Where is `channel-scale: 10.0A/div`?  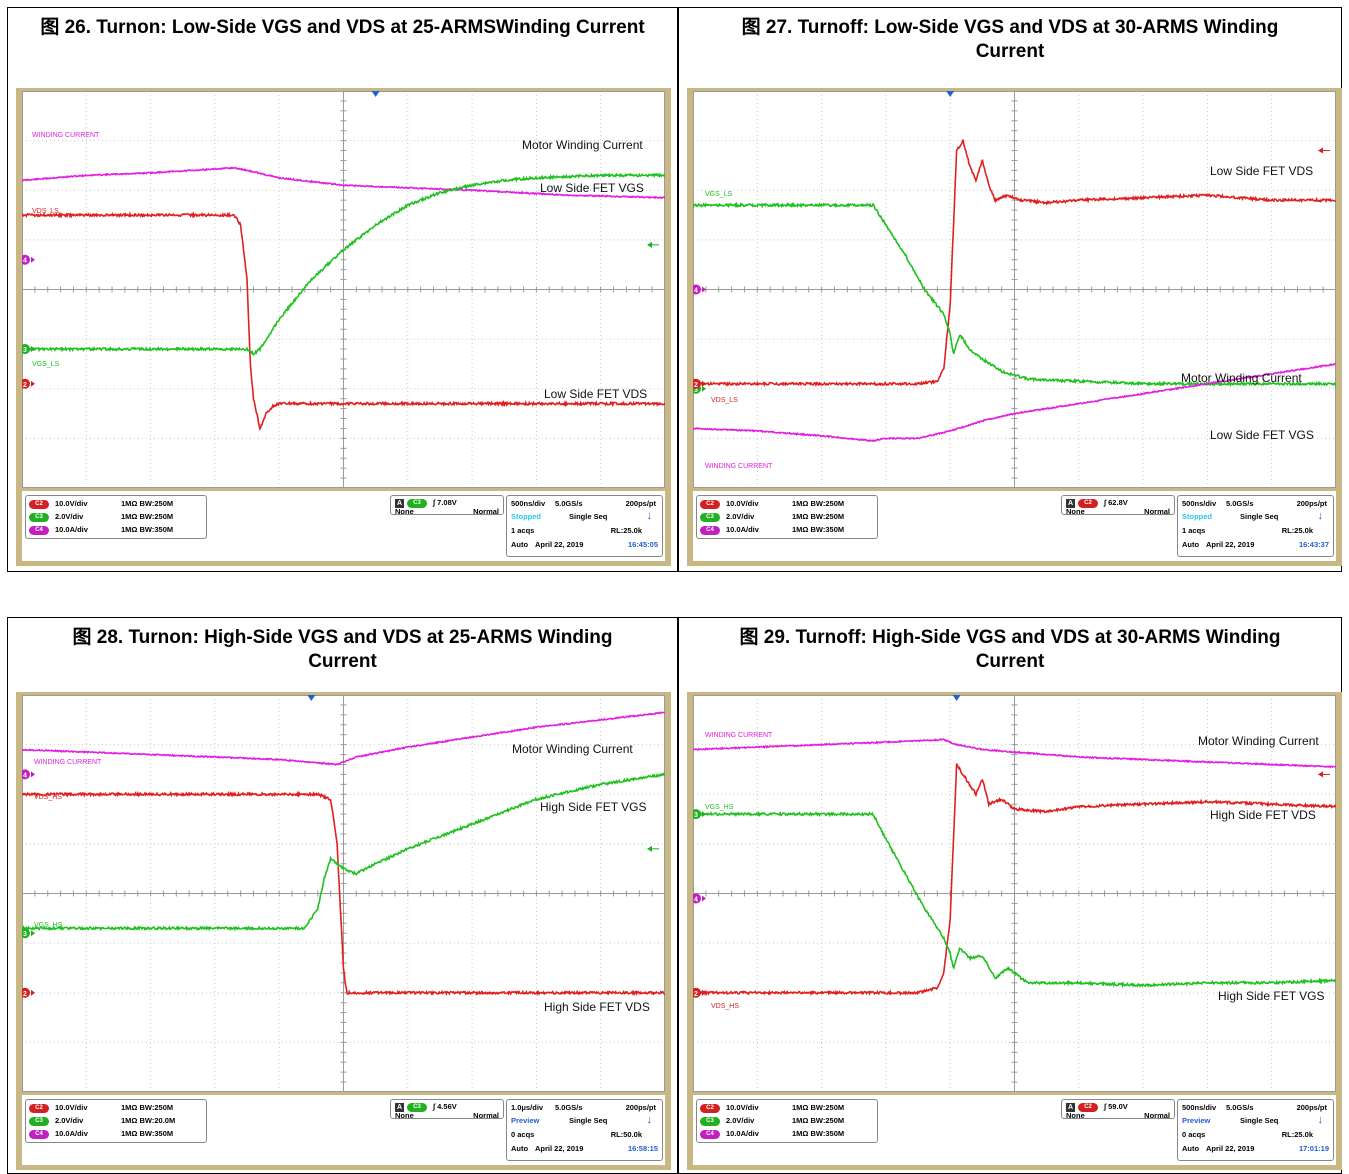 channel-scale: 10.0A/div is located at coordinates (71, 1133).